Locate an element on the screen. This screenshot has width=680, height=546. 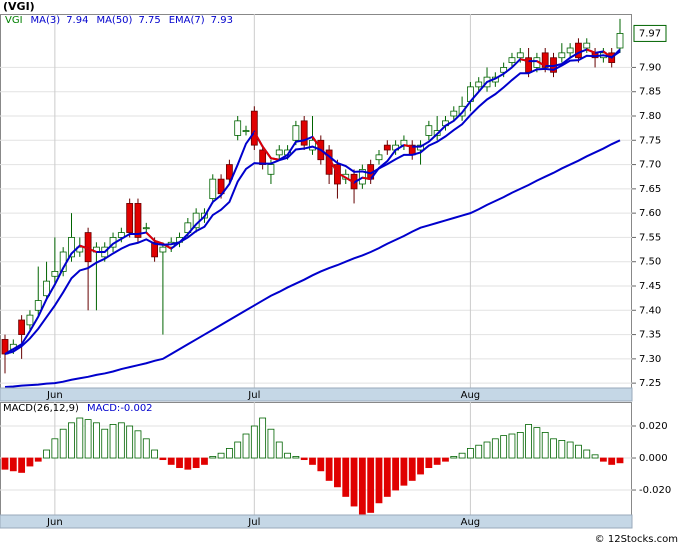
y-tick-label: 7.55 is located at coordinates (650, 237).